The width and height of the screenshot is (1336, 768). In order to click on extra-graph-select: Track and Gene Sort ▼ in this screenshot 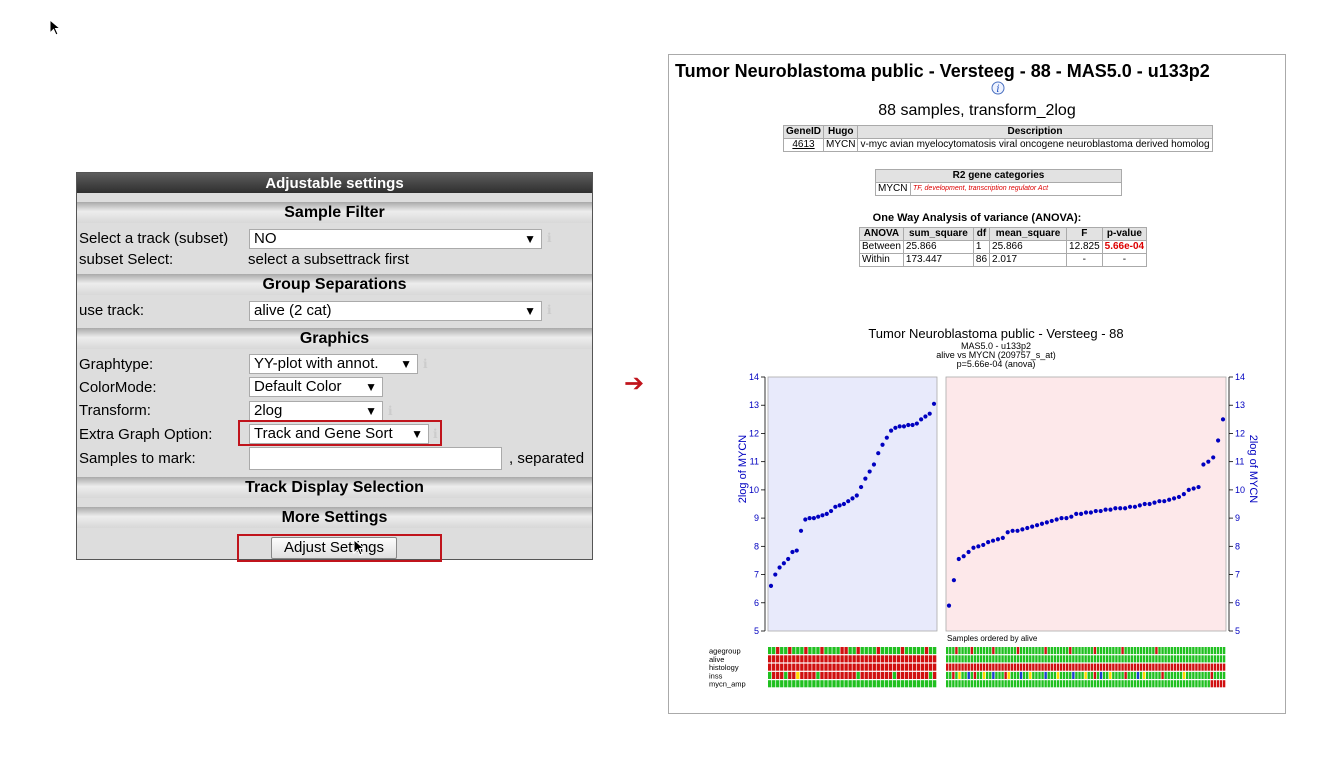, I will do `click(339, 434)`.